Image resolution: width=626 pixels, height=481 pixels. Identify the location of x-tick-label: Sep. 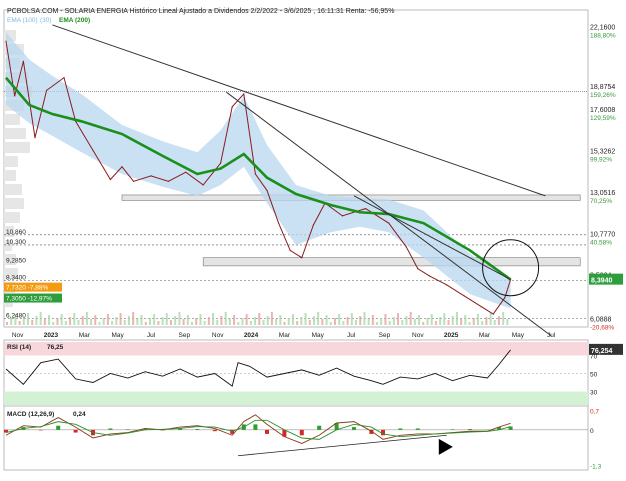
(385, 335).